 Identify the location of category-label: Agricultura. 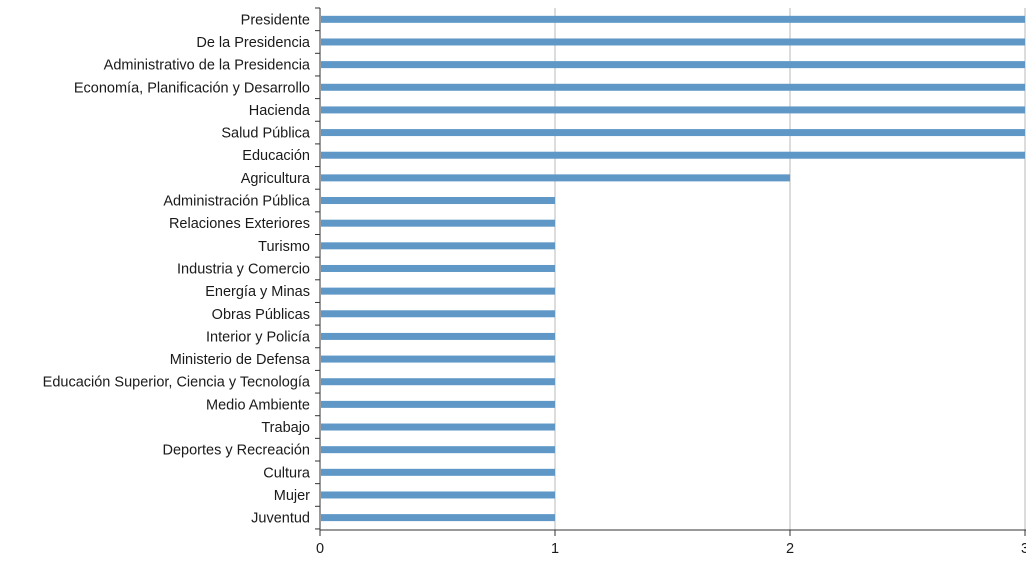
(276, 179).